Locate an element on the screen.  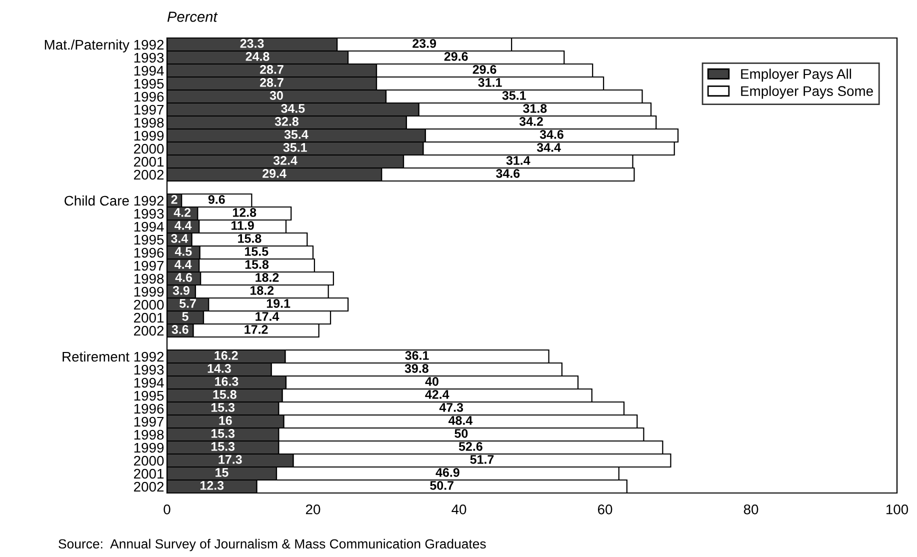
data-label: 48.4 is located at coordinates (460, 420).